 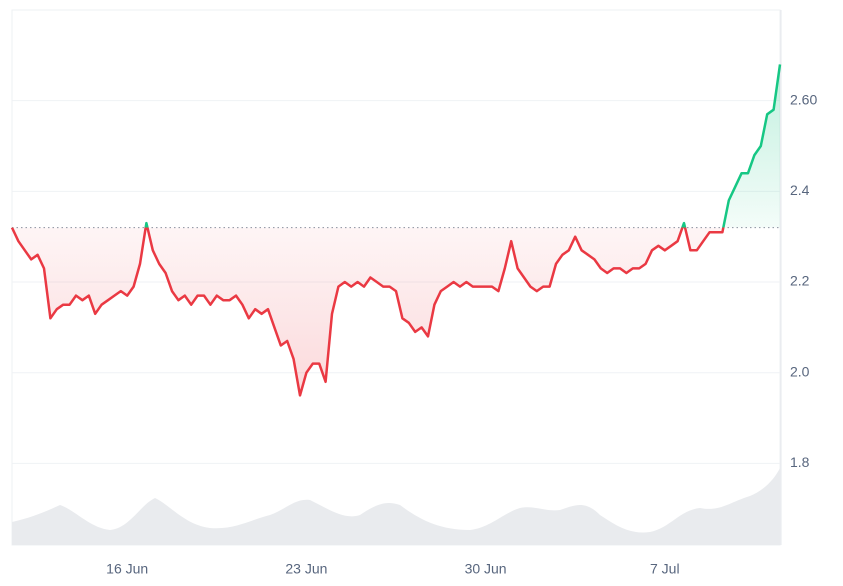 I want to click on y-tick-label: 2.4, so click(x=800, y=190).